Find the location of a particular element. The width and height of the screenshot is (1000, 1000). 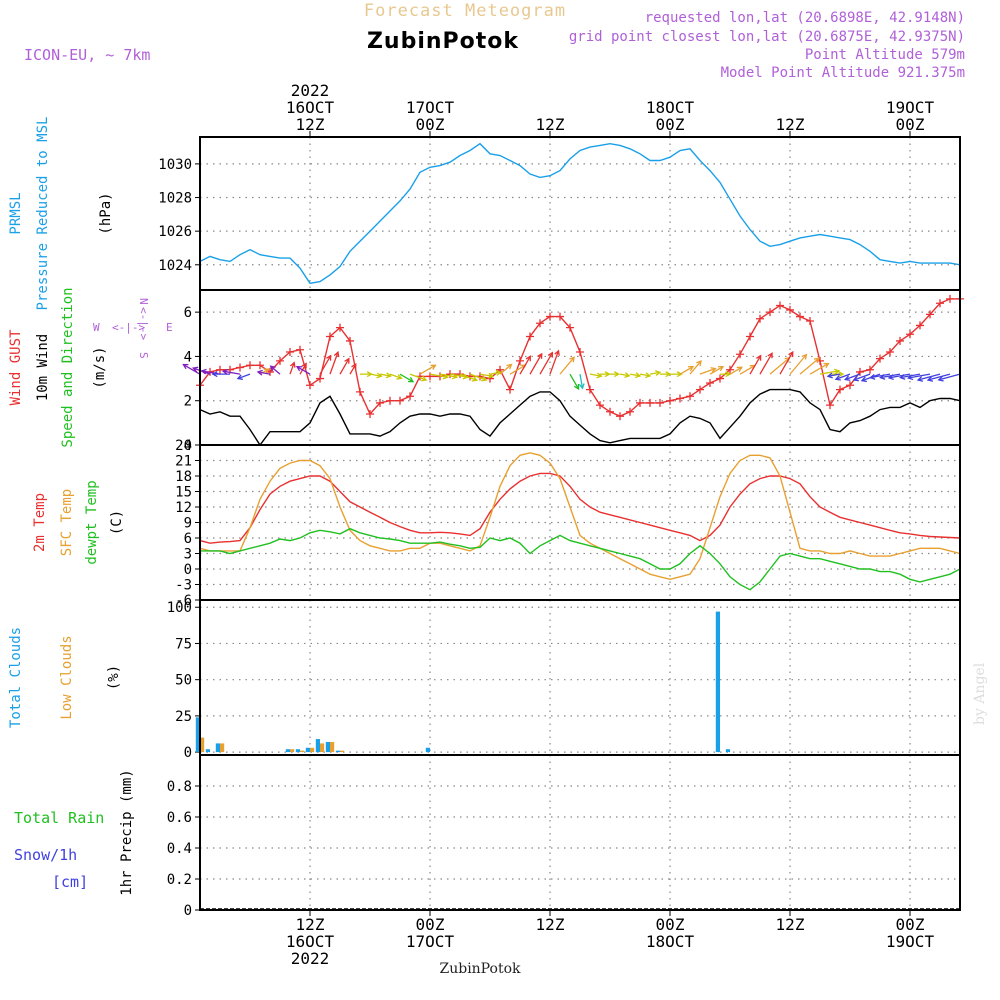

y-tick-label: 1026 is located at coordinates (175, 232).